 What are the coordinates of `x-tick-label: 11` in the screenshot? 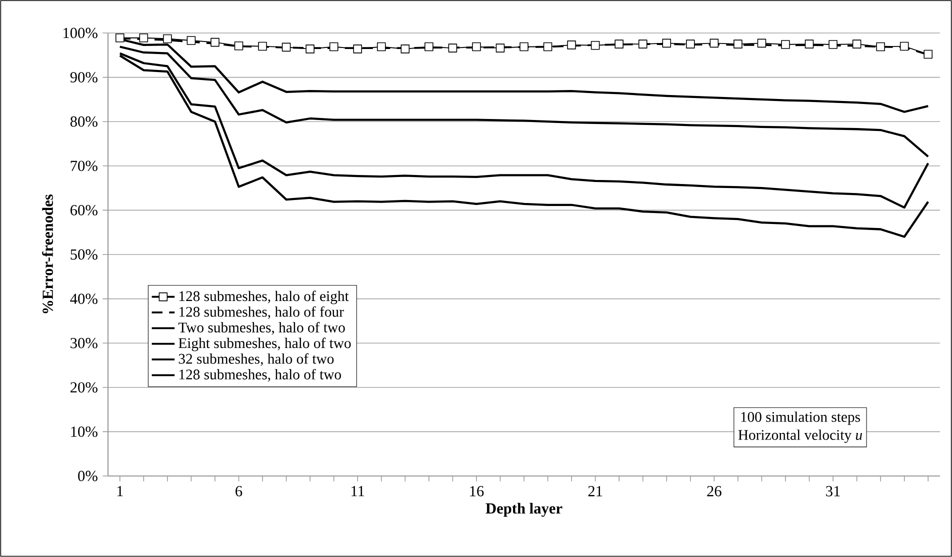 It's located at (358, 491).